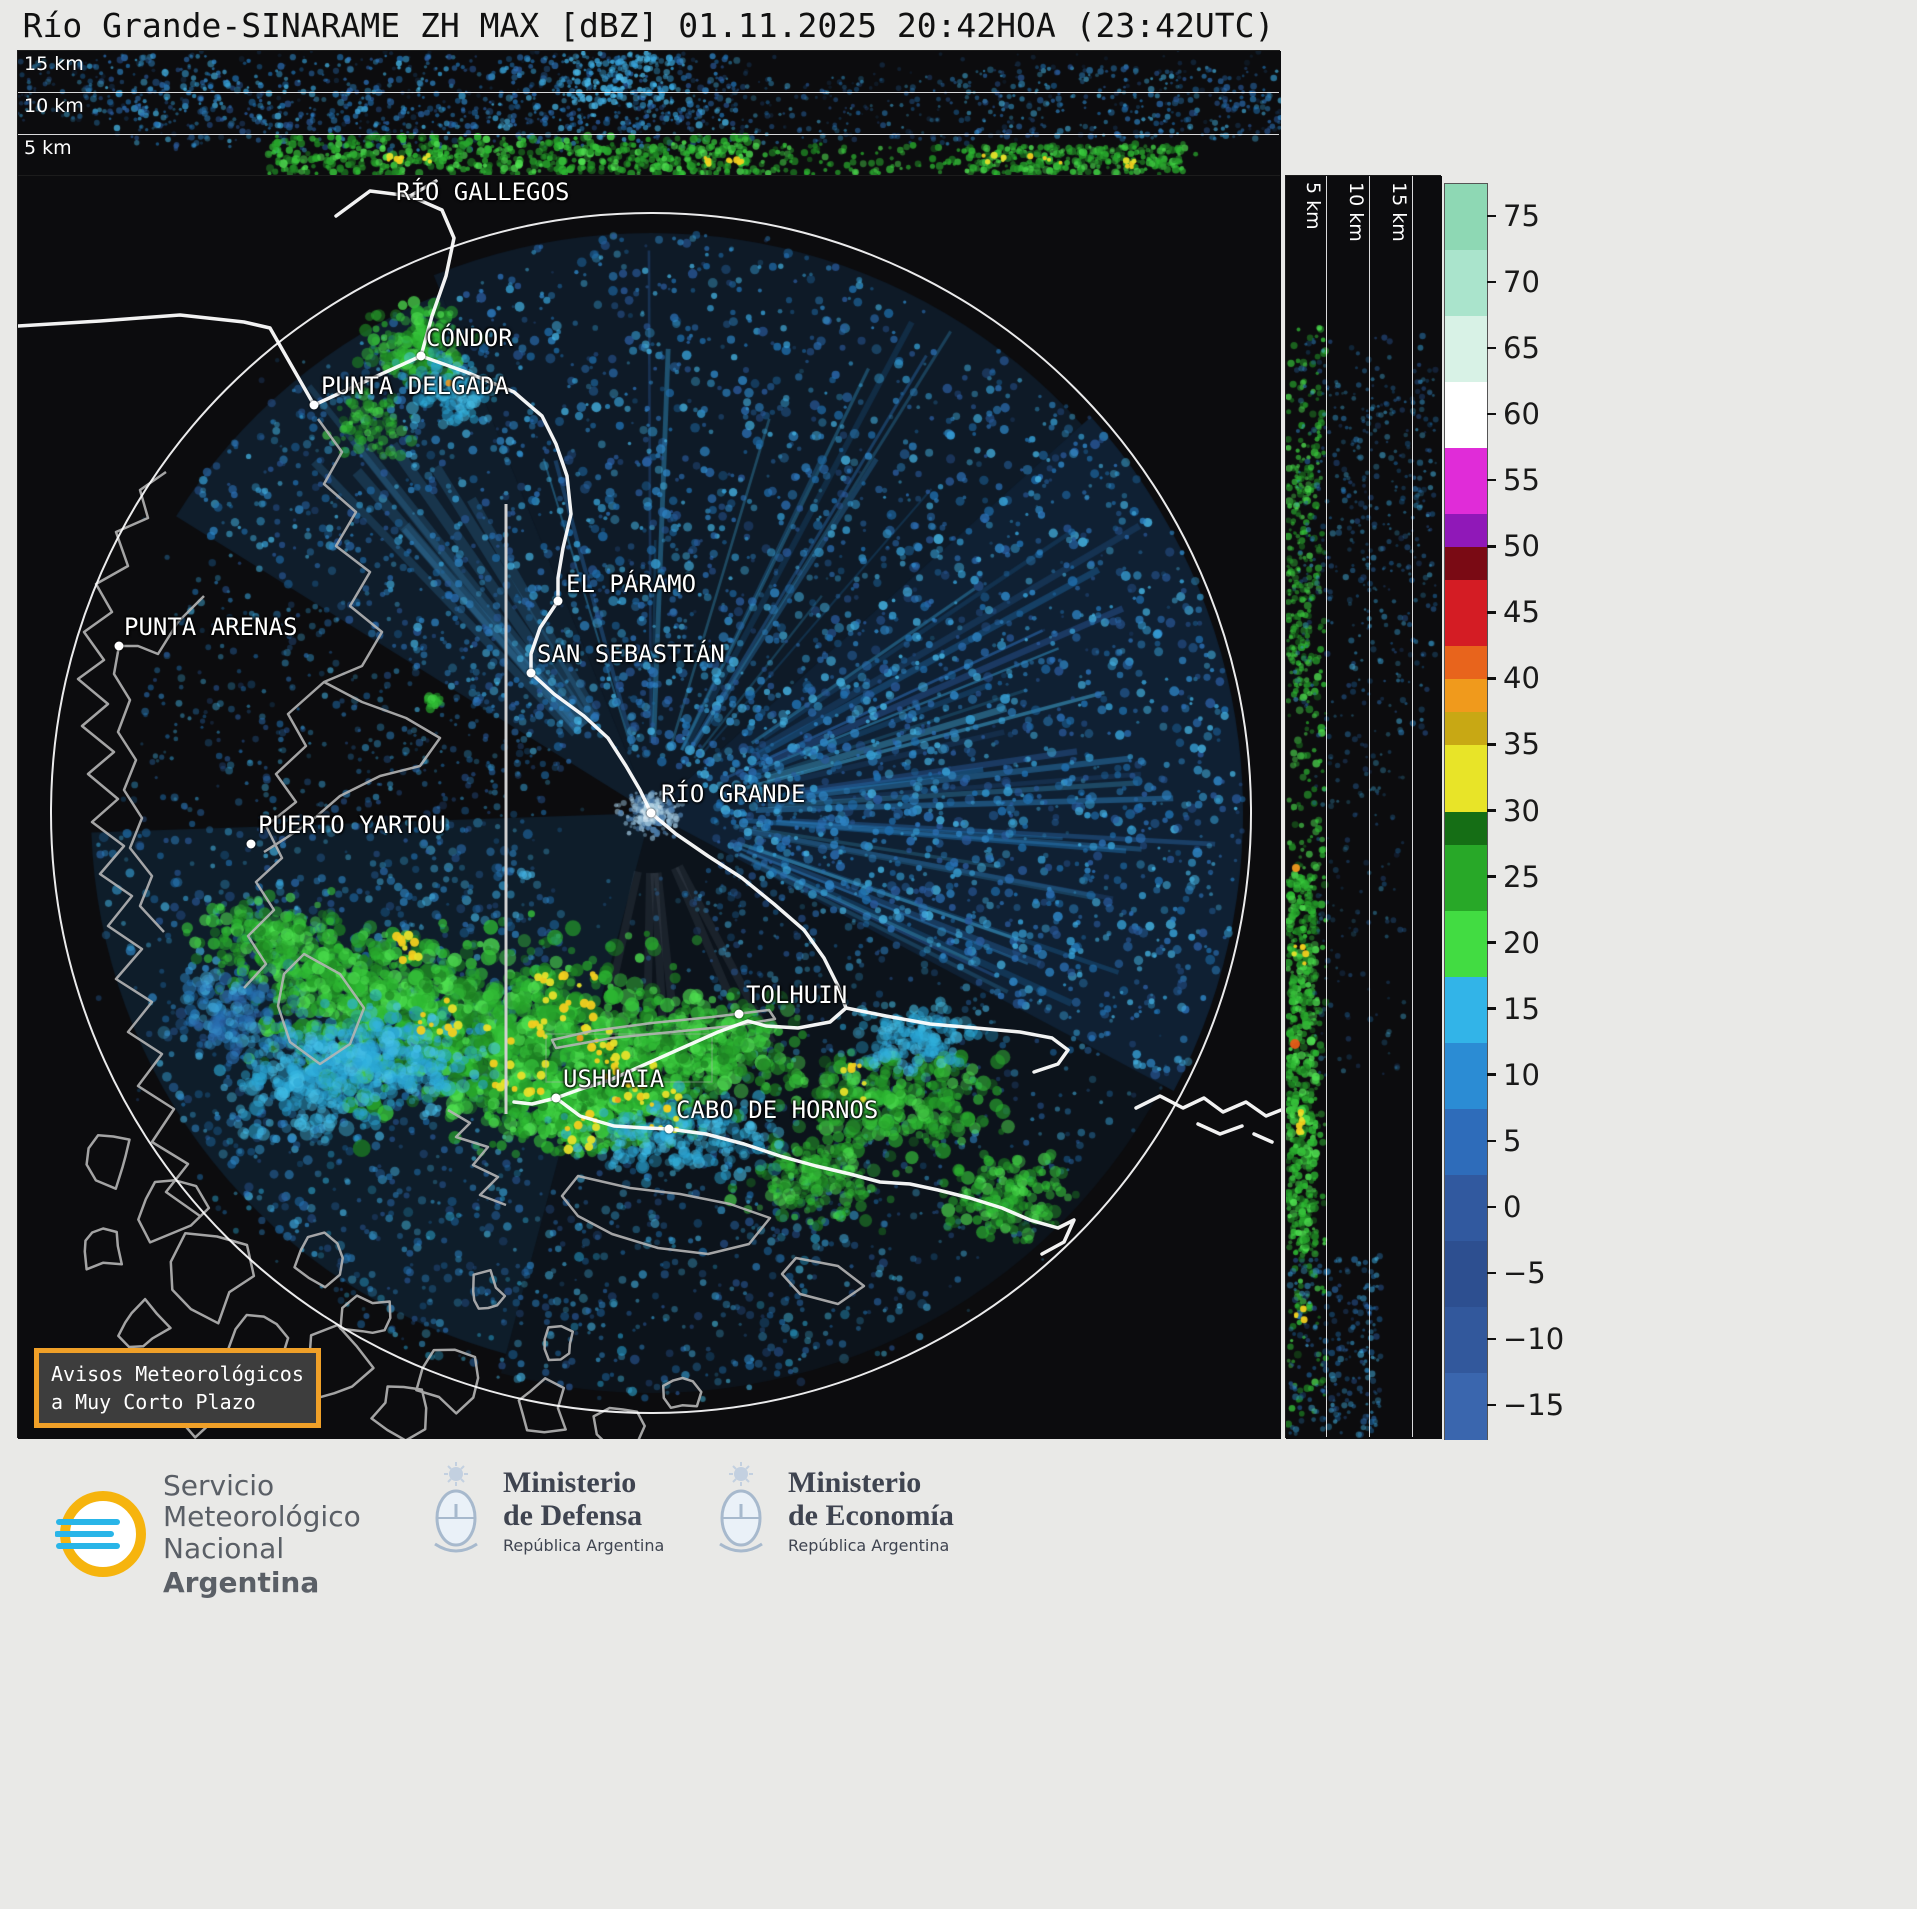  Describe the element at coordinates (777, 1110) in the screenshot. I see `city-label: CABO DE HORNOS` at that location.